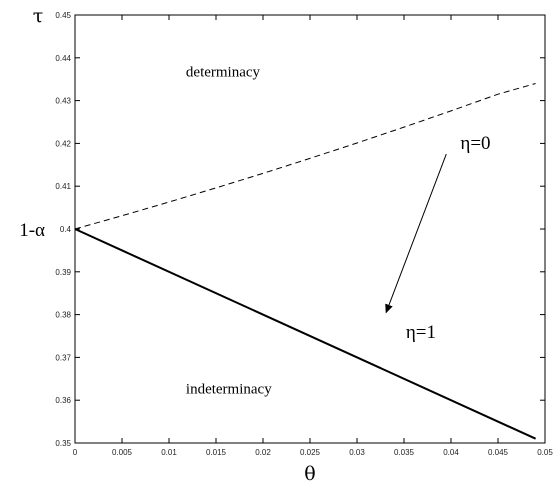 This screenshot has width=560, height=488. Describe the element at coordinates (404, 452) in the screenshot. I see `x-tick-label: 0.035` at that location.